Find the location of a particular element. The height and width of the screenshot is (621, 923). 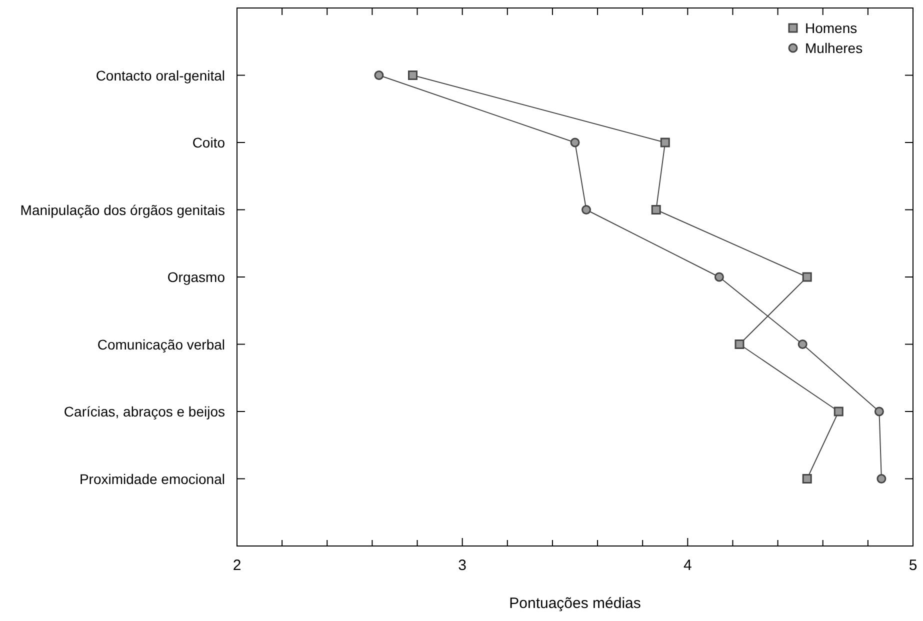

x-tick-label: 4 is located at coordinates (687, 565).